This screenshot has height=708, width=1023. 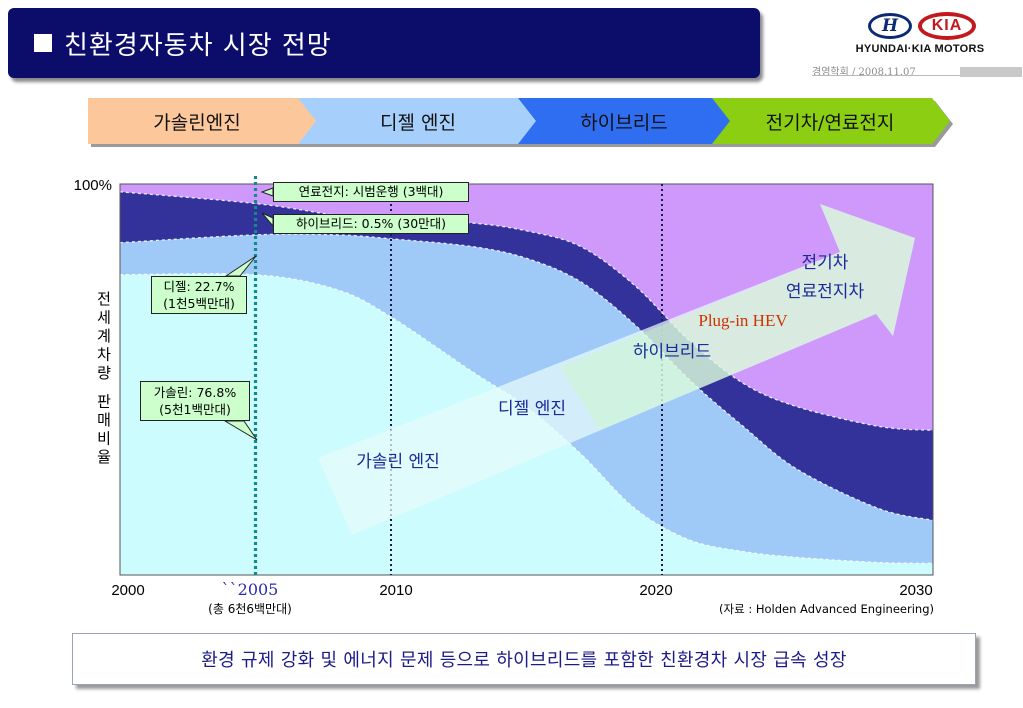 What do you see at coordinates (920, 49) in the screenshot?
I see `logo-wordmark: HYUNDAI·KIA MOTORS` at bounding box center [920, 49].